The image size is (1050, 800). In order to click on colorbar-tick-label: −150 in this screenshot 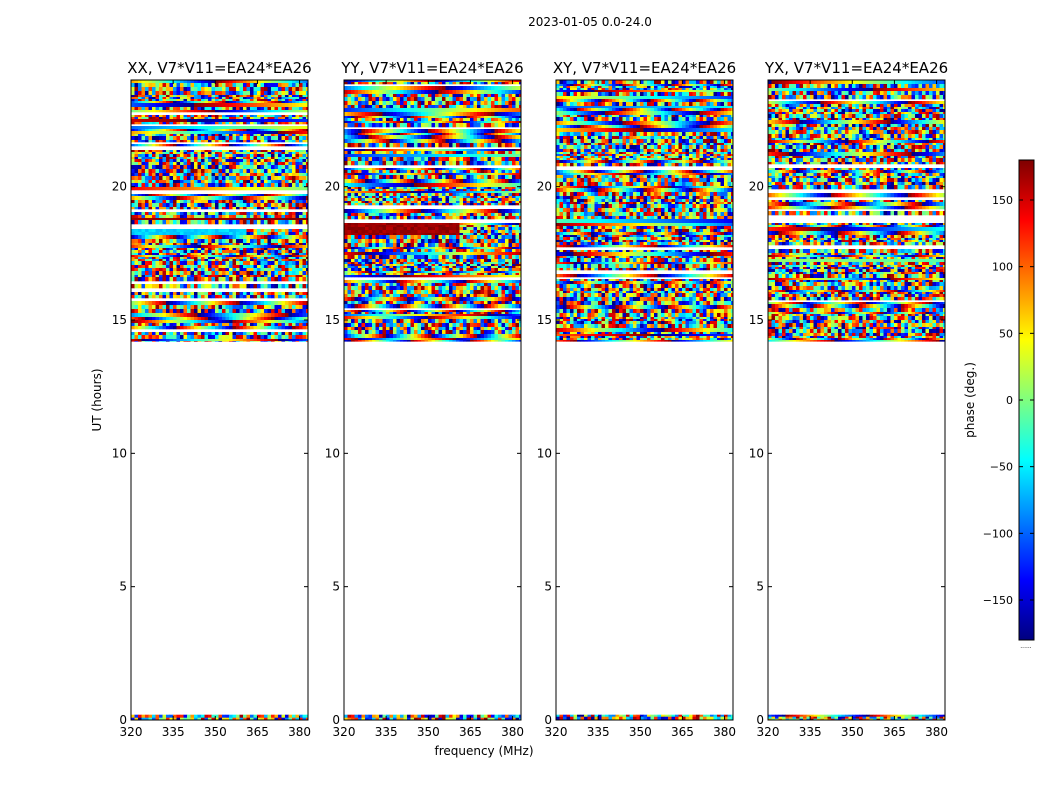, I will do `click(998, 600)`.